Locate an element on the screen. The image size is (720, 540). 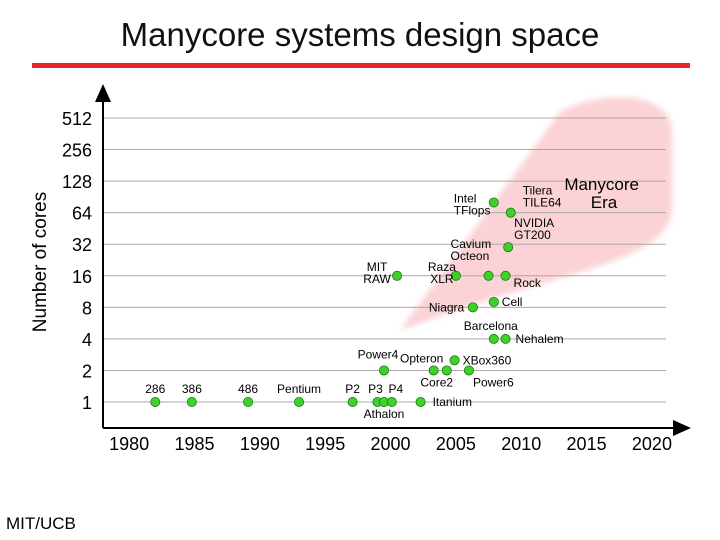
point-label: Barcelona is located at coordinates (491, 326).